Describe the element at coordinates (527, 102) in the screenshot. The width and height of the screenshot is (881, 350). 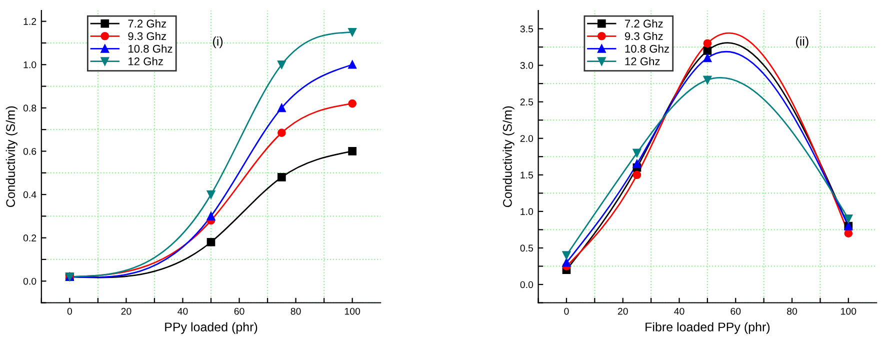
I see `y-tick-label: 2.5` at that location.